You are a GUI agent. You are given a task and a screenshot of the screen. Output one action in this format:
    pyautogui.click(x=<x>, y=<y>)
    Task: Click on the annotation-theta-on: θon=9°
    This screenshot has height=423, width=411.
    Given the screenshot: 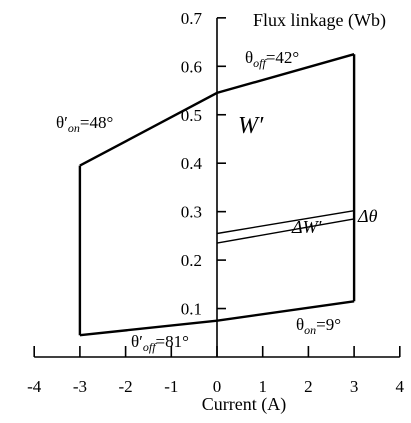 What is the action you would take?
    pyautogui.click(x=318, y=326)
    